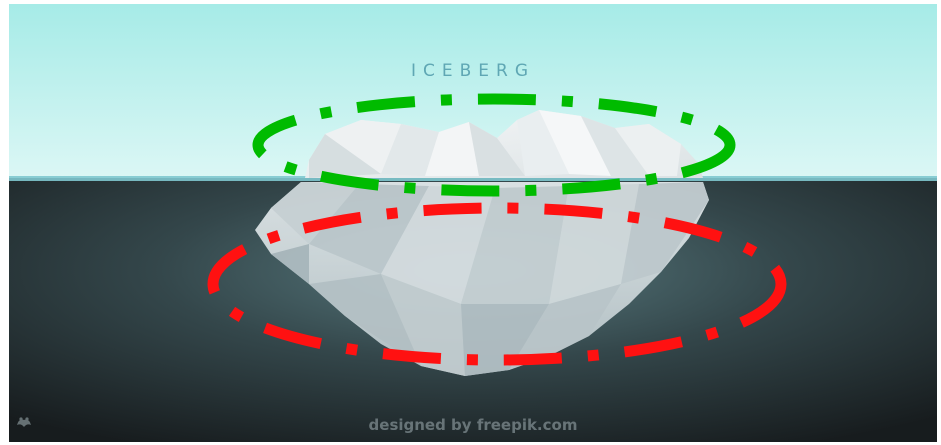 The image size is (941, 445). Describe the element at coordinates (420, 425) in the screenshot. I see `credit-prefix: designed by` at that location.